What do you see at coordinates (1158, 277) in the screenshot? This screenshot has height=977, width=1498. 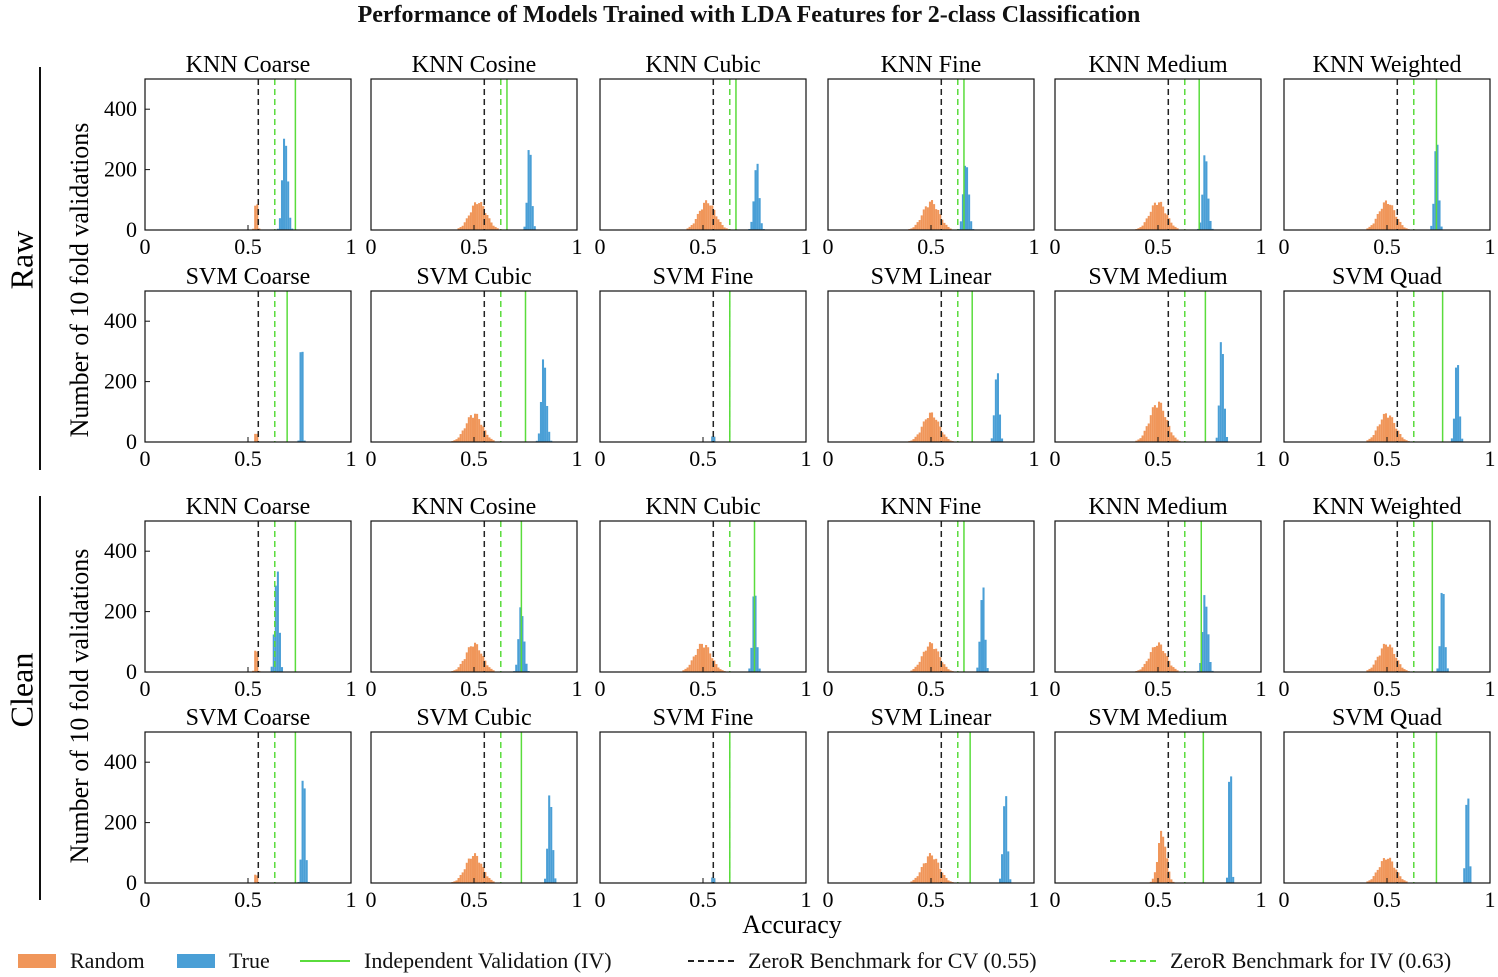 I see `panel-title: SVM Medium` at bounding box center [1158, 277].